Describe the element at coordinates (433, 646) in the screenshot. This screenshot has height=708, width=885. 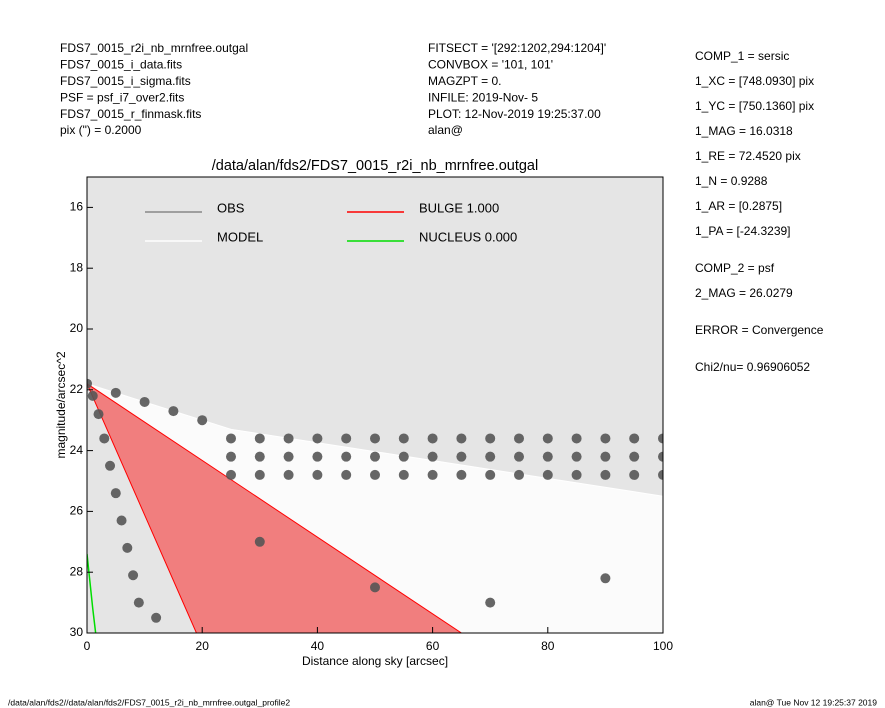
I see `x-tick-label: 60` at that location.